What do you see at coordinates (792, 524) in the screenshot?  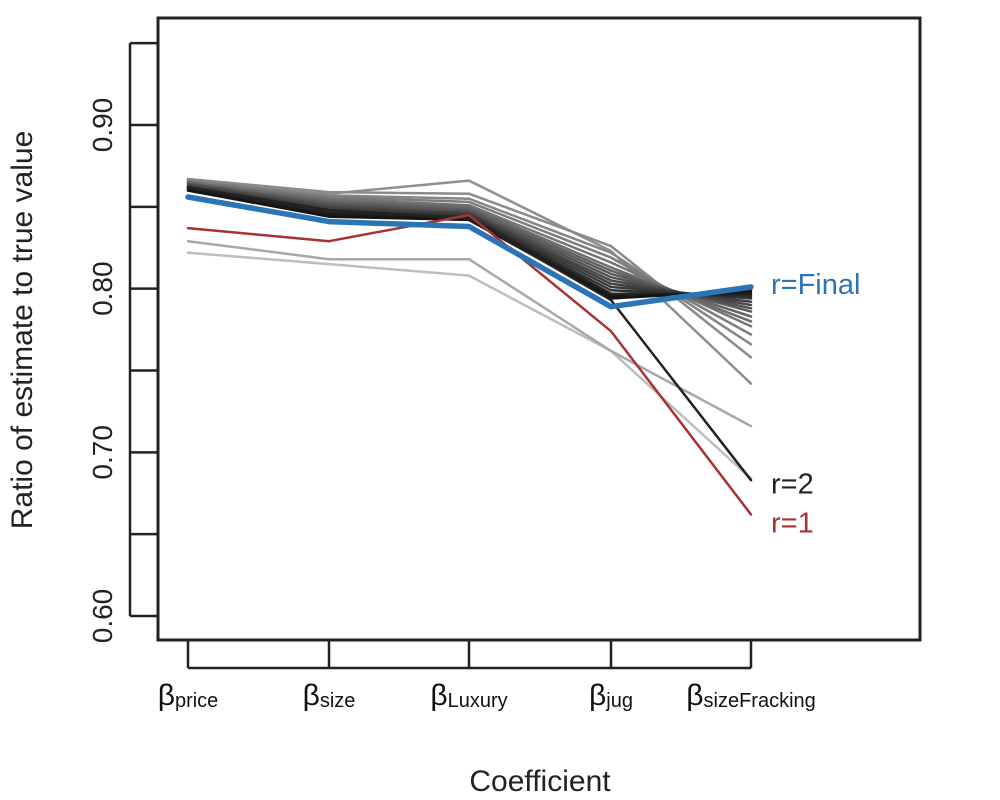 I see `series-label-r-1: r=1` at bounding box center [792, 524].